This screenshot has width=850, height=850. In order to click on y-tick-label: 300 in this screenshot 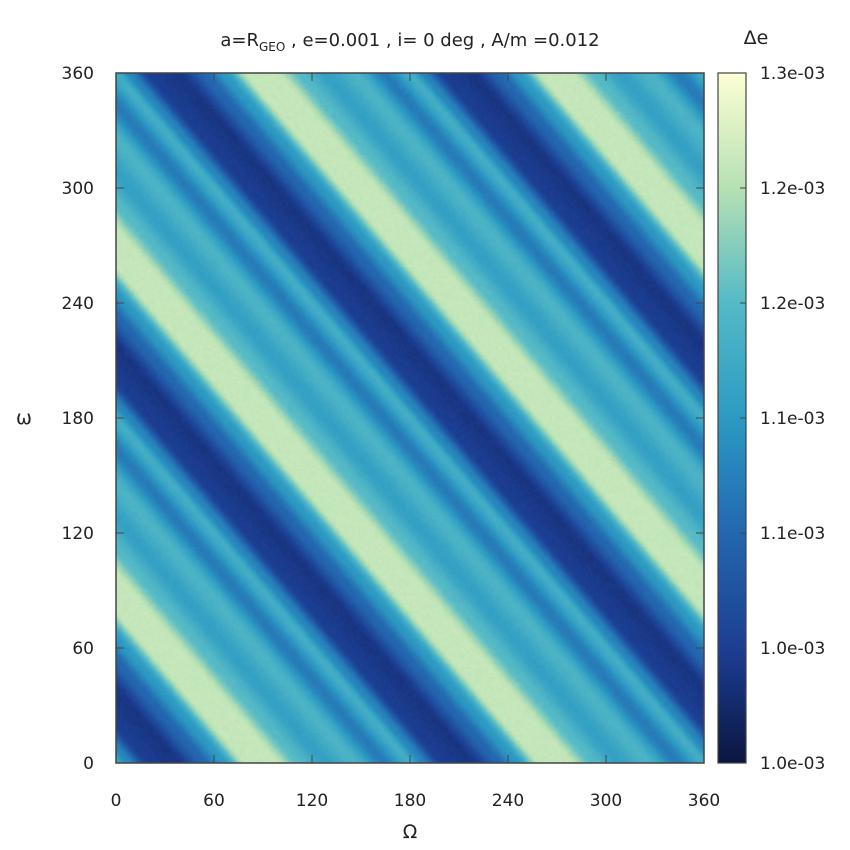, I will do `click(78, 189)`.